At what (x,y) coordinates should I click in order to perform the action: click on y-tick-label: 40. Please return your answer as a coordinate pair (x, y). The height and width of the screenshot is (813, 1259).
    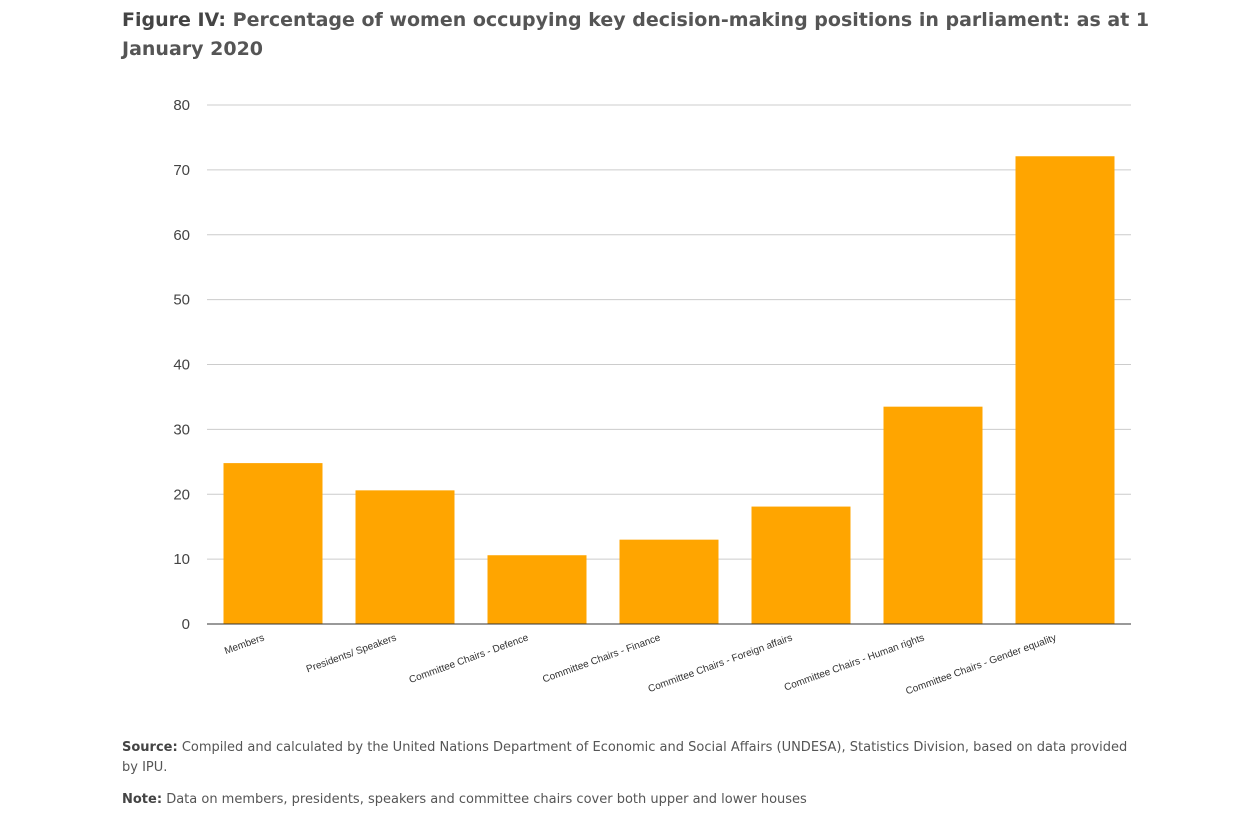
    Looking at the image, I should click on (181, 365).